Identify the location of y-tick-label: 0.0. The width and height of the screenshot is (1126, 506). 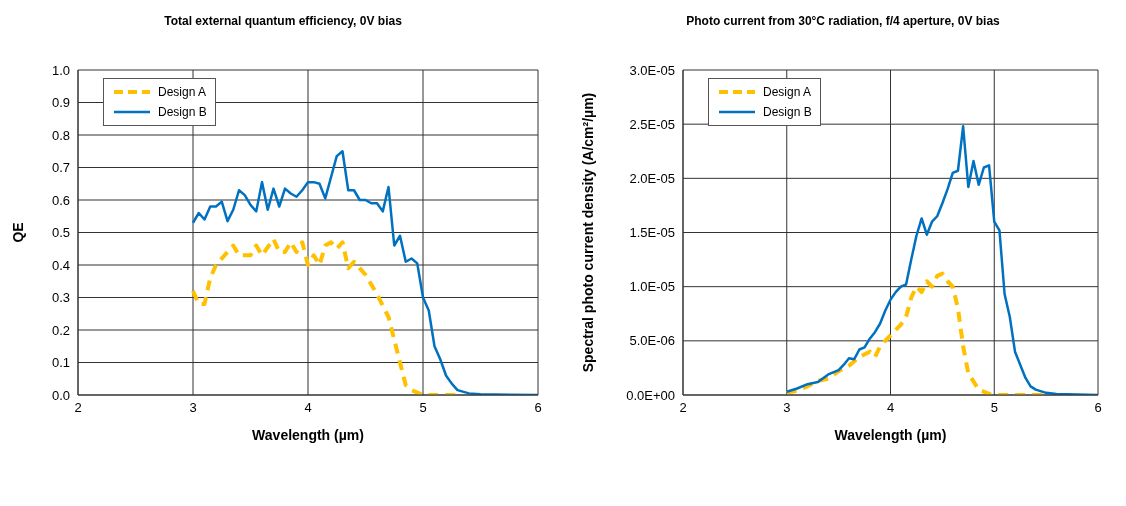
(60, 395).